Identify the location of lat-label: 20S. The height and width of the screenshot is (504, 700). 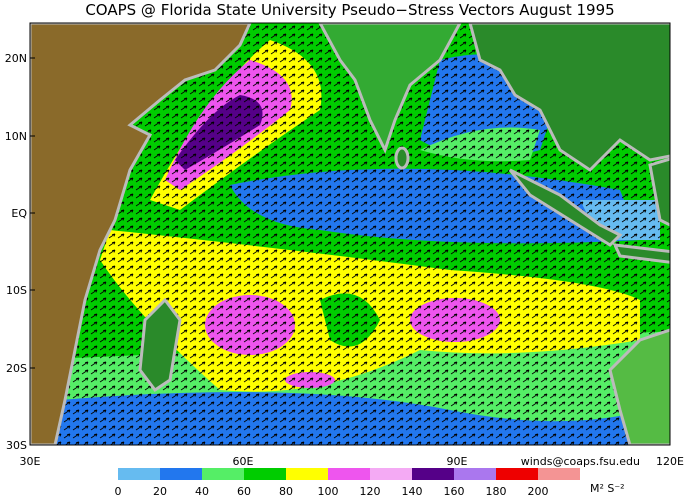
(16, 368).